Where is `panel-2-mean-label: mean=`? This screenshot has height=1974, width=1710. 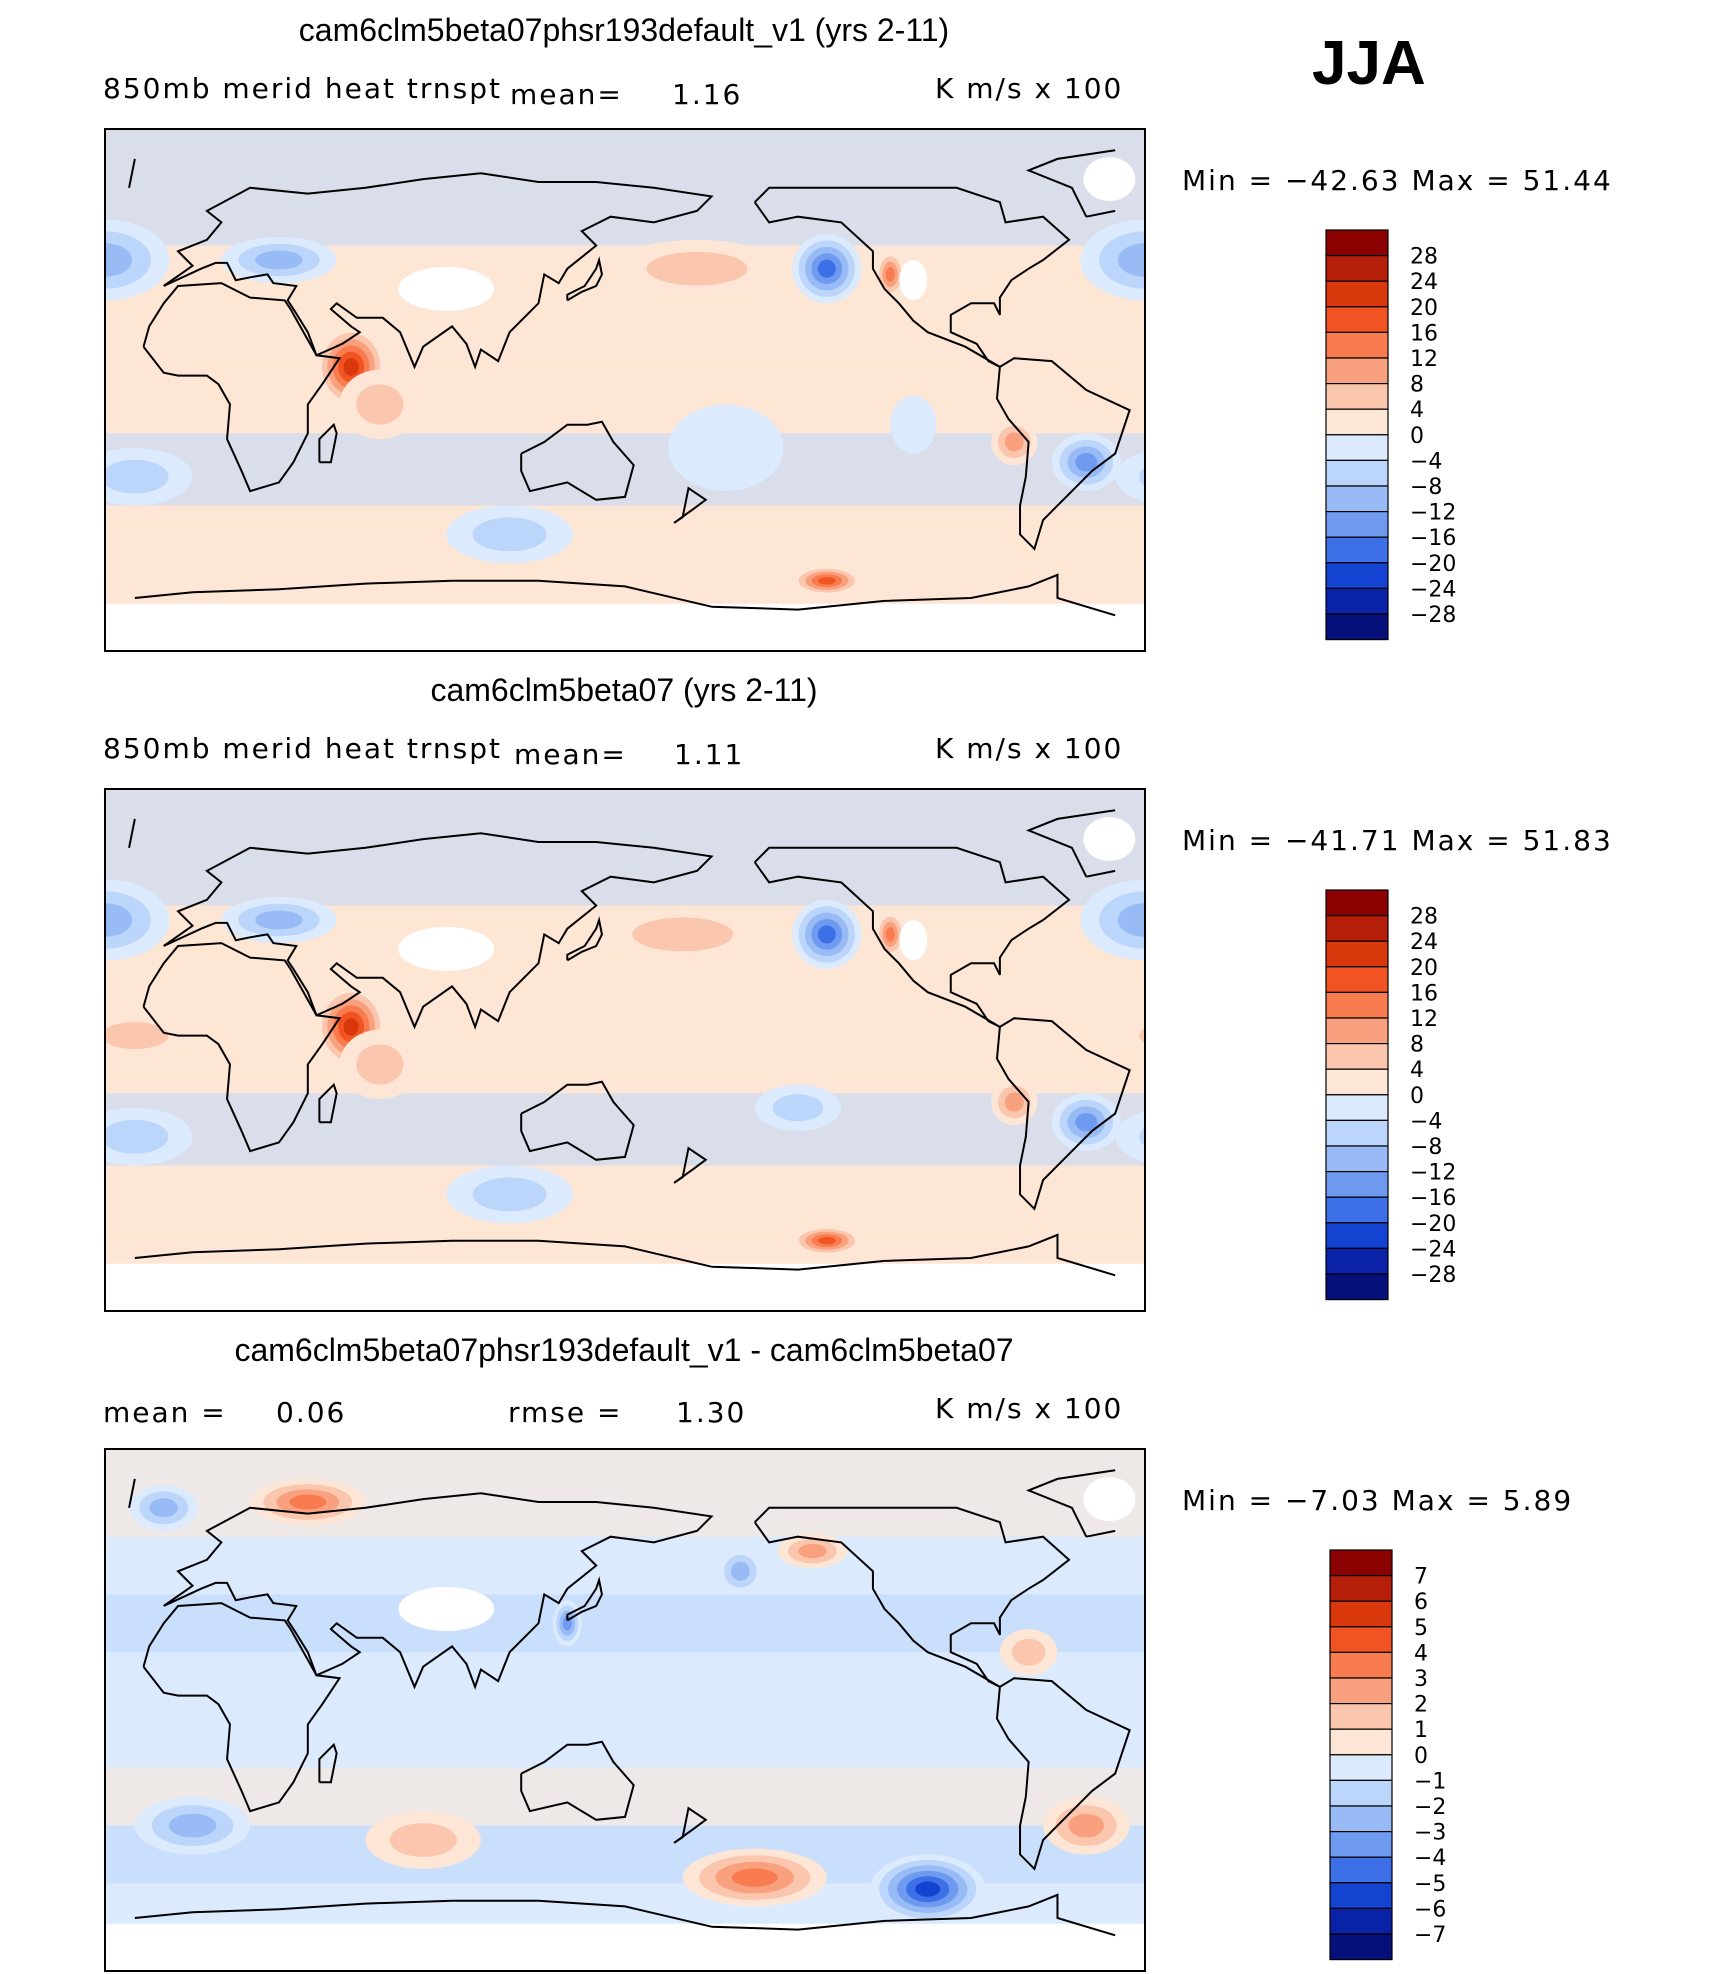 panel-2-mean-label: mean= is located at coordinates (570, 754).